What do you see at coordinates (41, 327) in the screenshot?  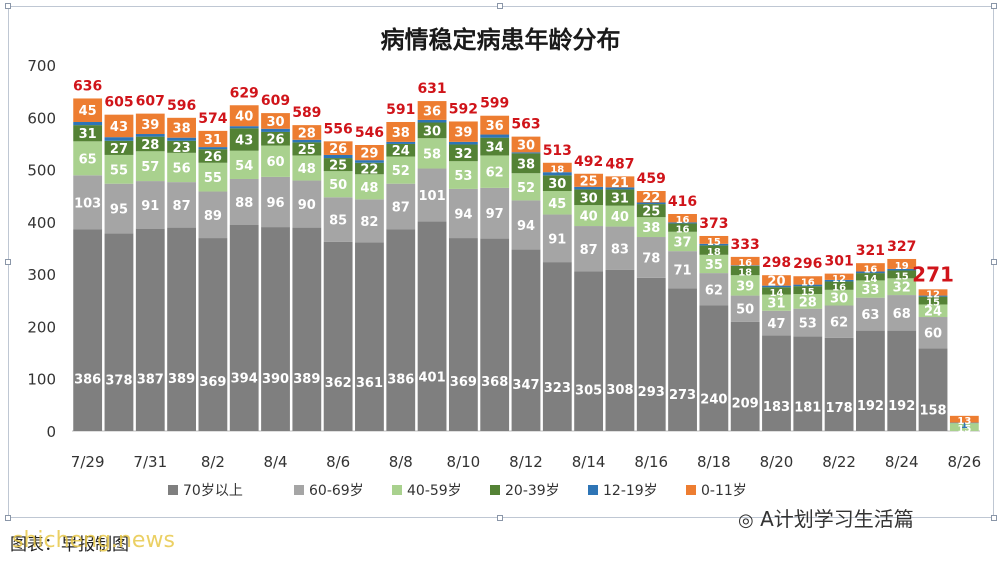 I see `y-tick-label: 200` at bounding box center [41, 327].